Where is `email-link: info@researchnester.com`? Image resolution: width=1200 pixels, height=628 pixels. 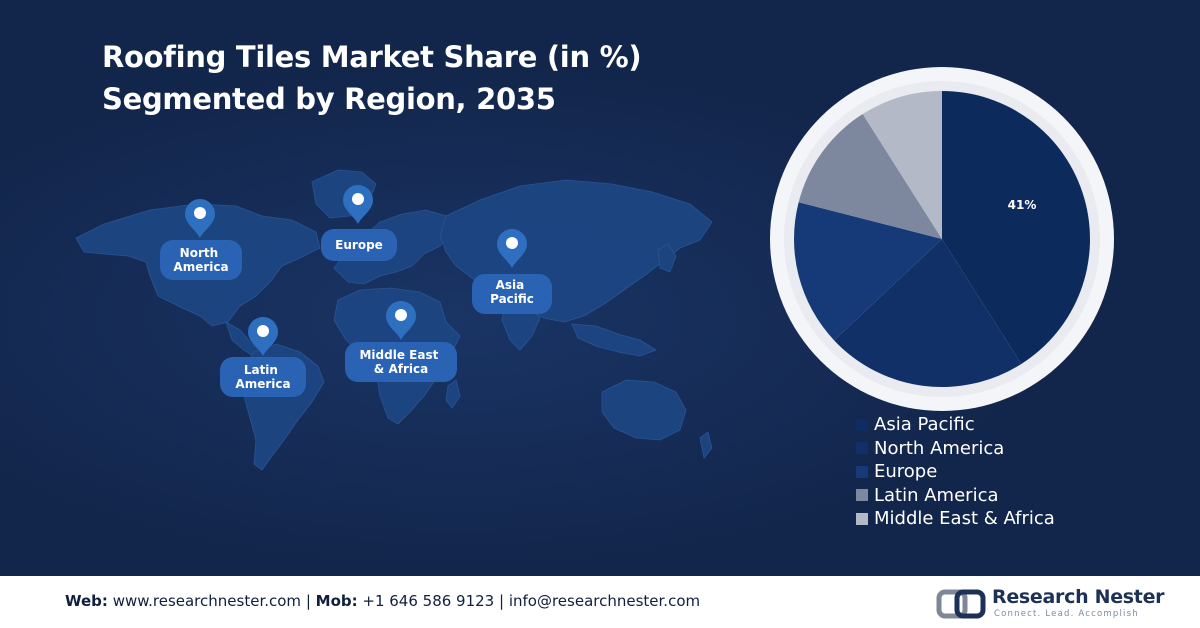
email-link: info@researchnester.com is located at coordinates (604, 601).